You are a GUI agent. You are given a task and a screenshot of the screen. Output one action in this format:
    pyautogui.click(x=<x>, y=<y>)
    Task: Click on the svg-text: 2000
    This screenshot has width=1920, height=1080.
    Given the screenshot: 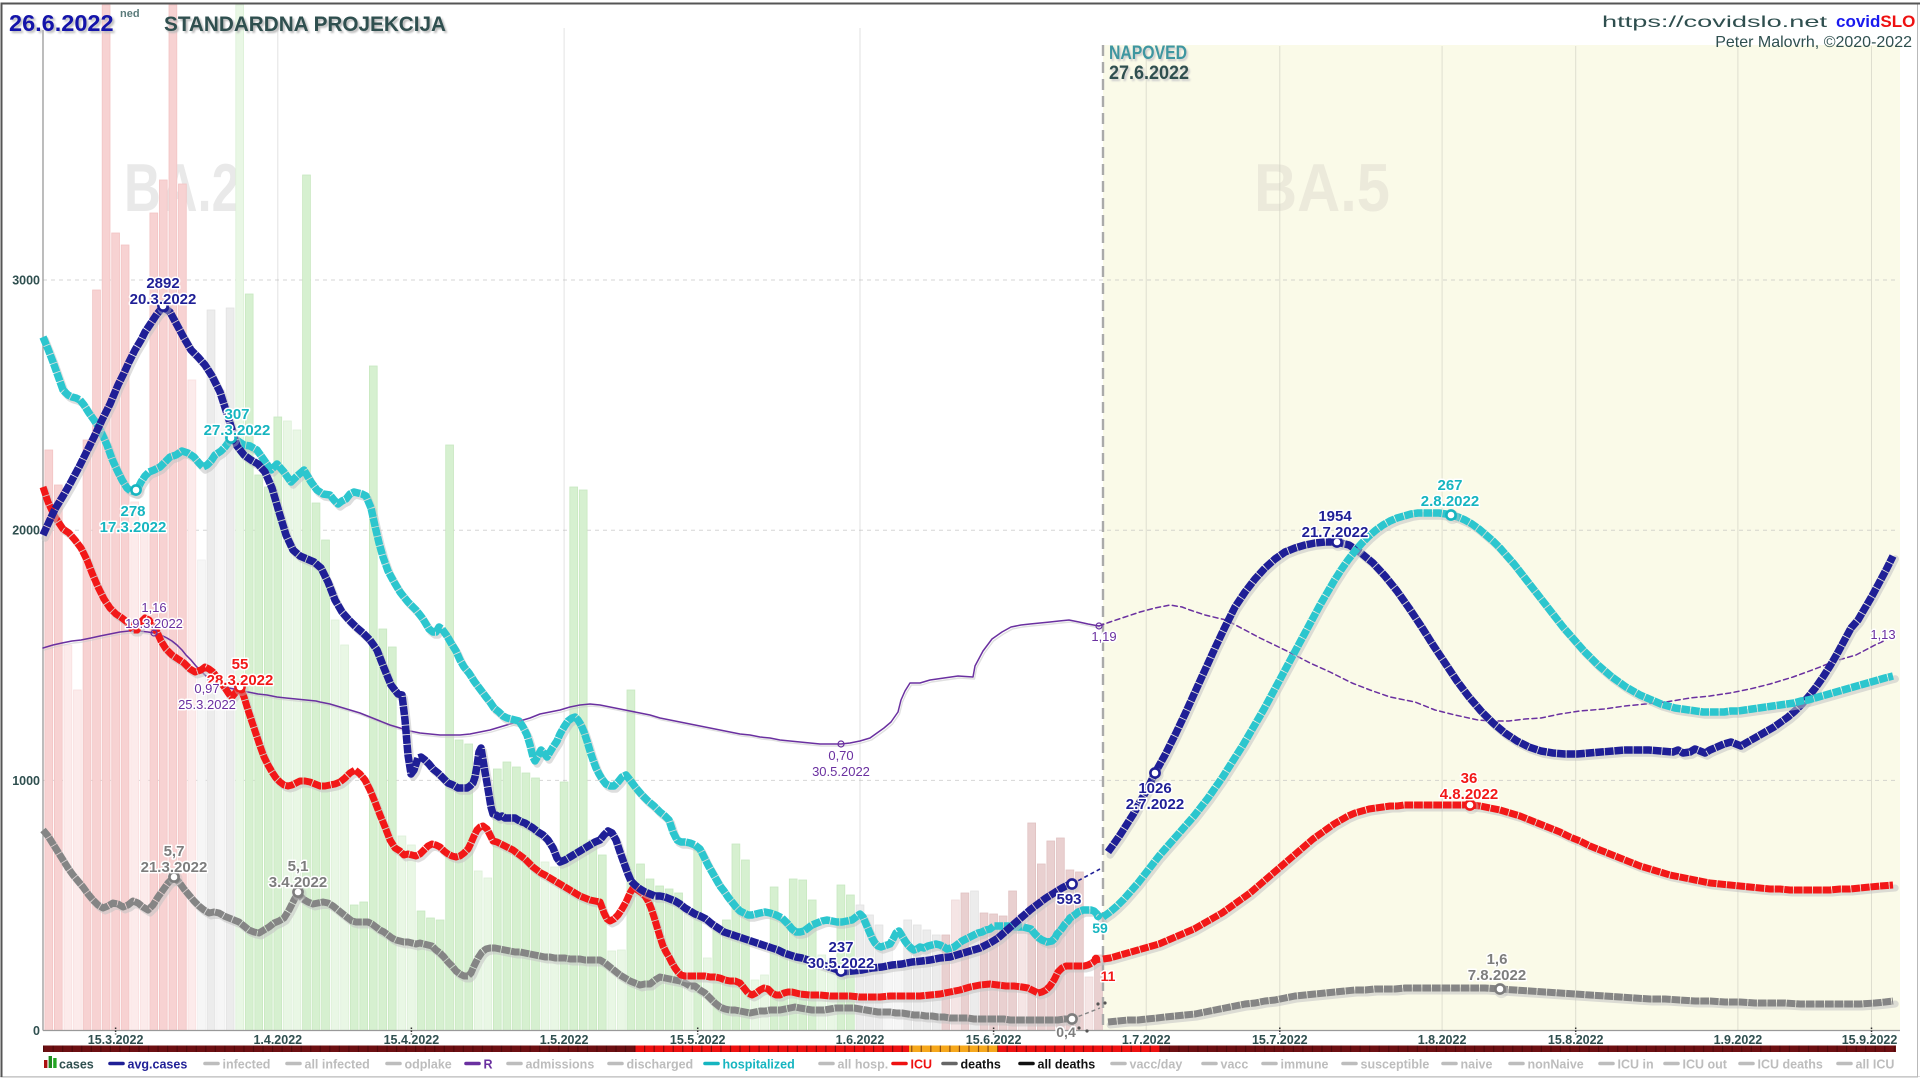 What is the action you would take?
    pyautogui.click(x=26, y=531)
    